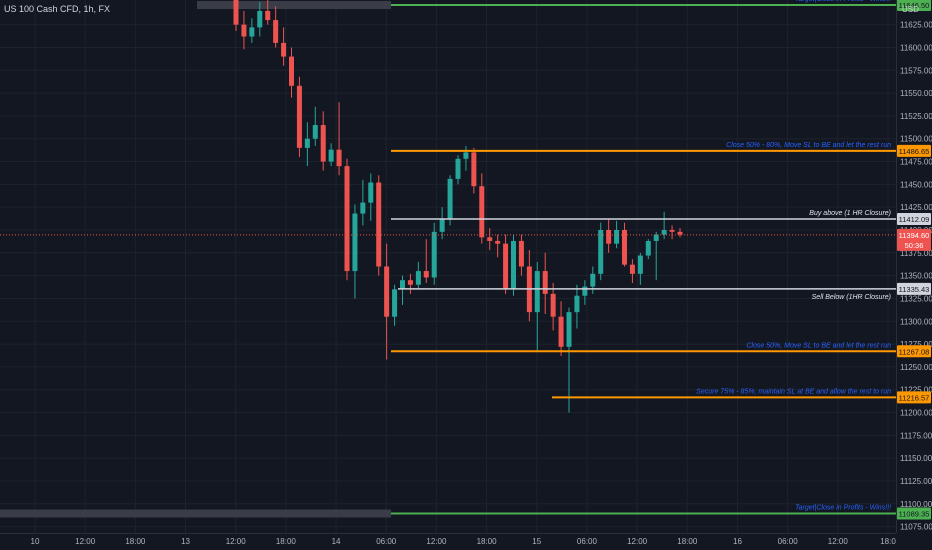 Image resolution: width=932 pixels, height=550 pixels. I want to click on price-tick-label: 11250.00, so click(916, 367).